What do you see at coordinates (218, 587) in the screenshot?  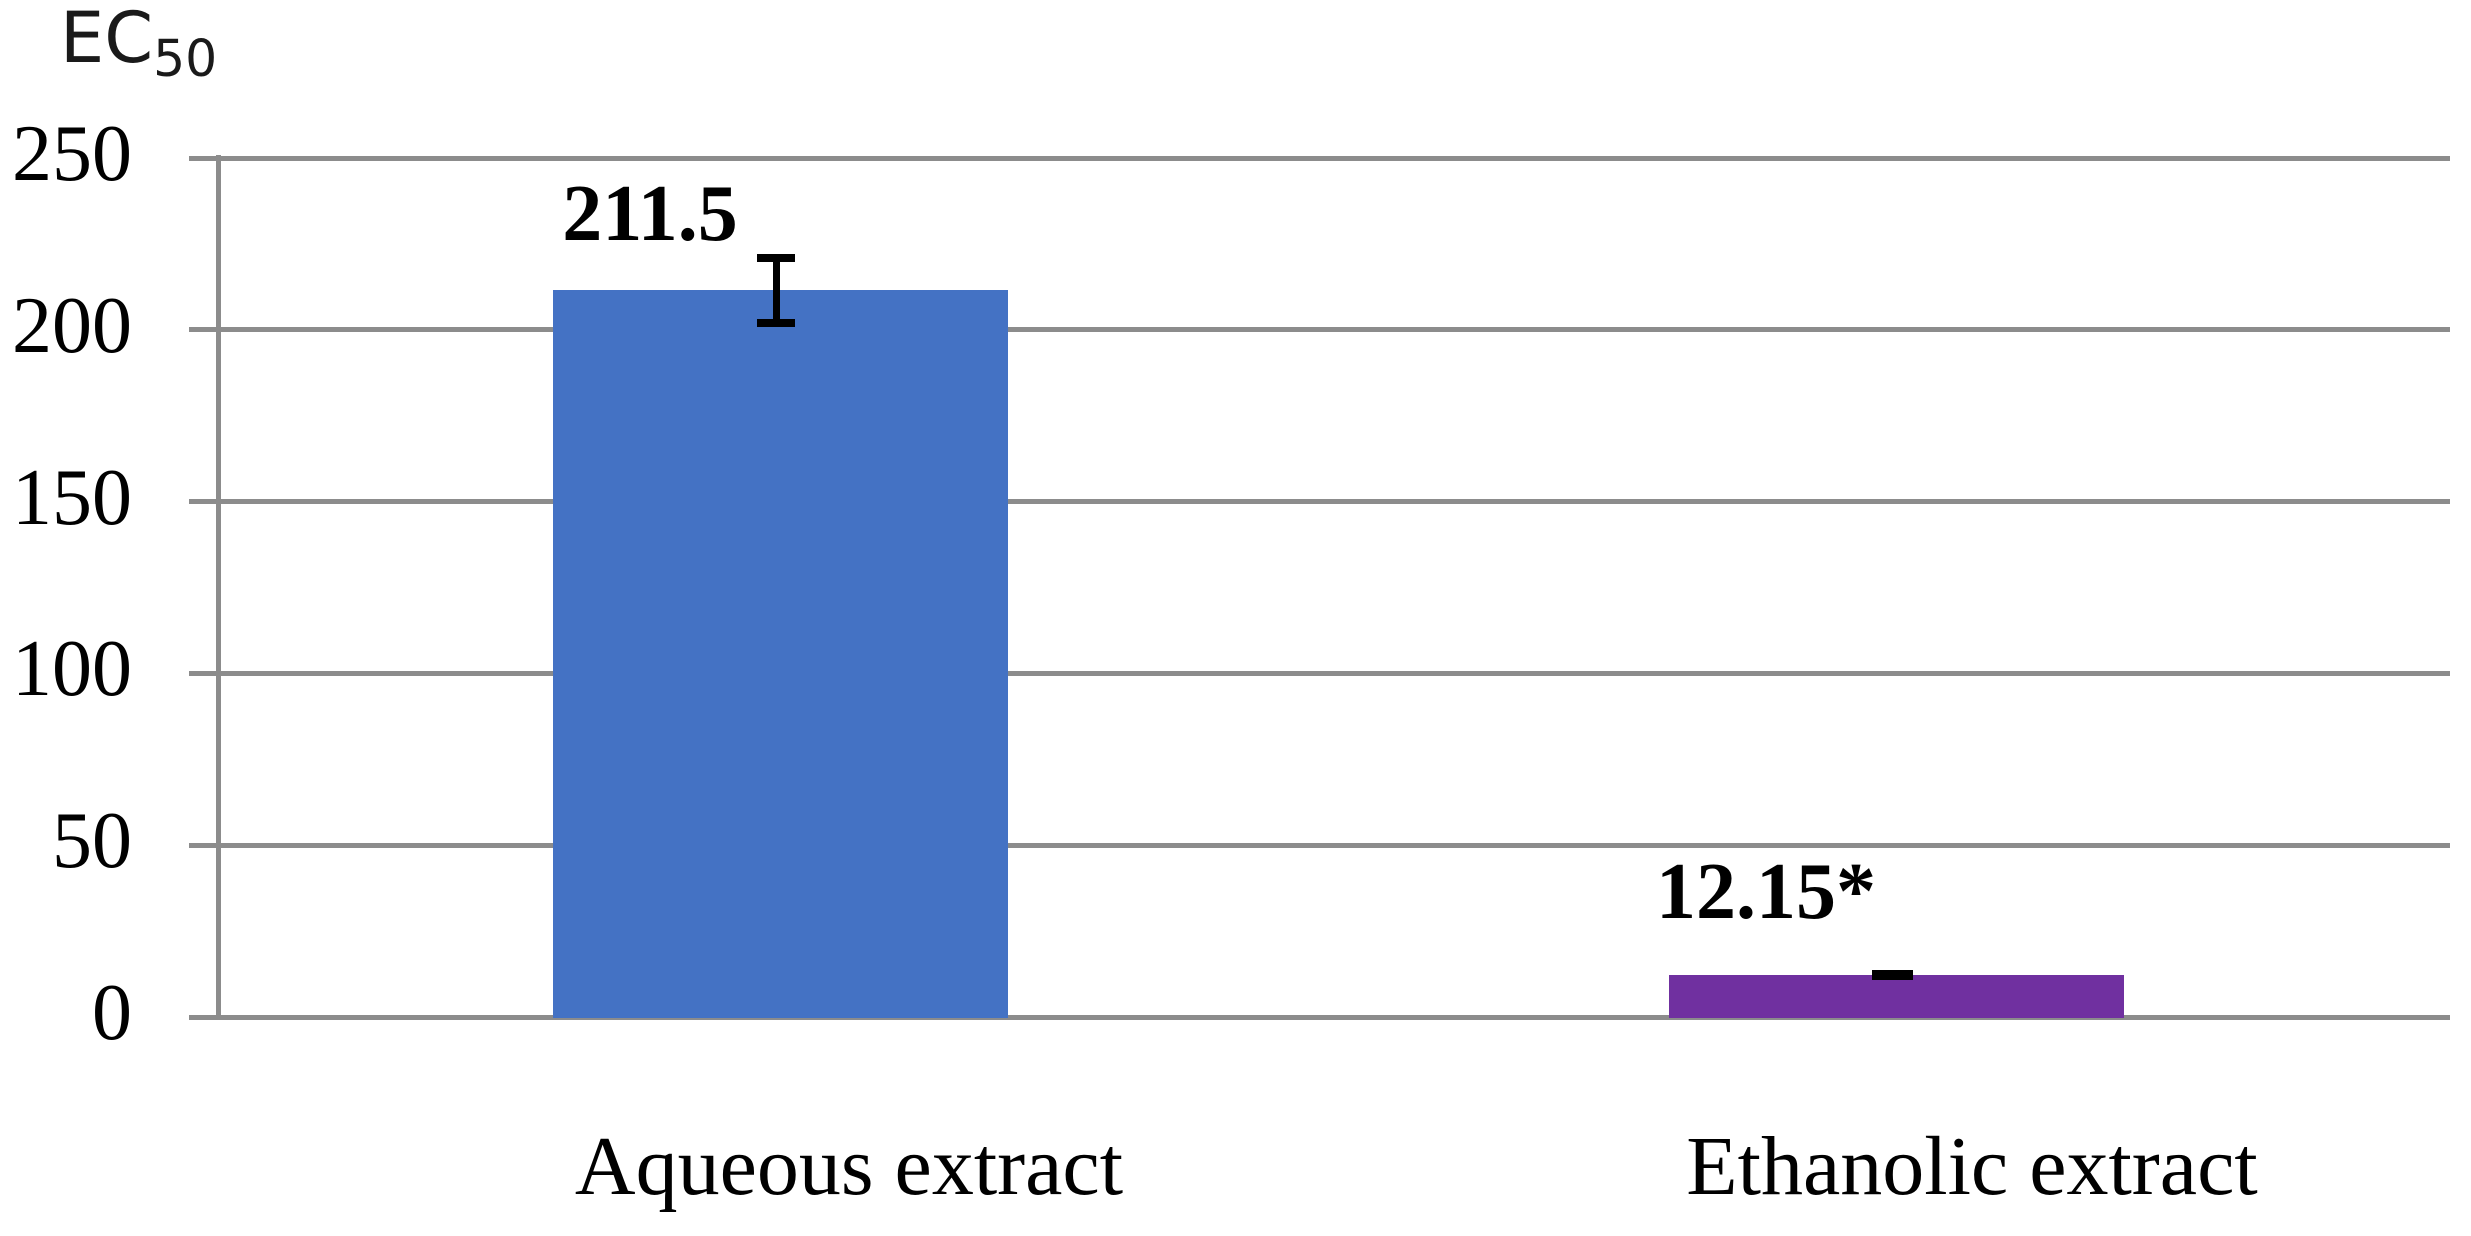 I see `y-axis-line` at bounding box center [218, 587].